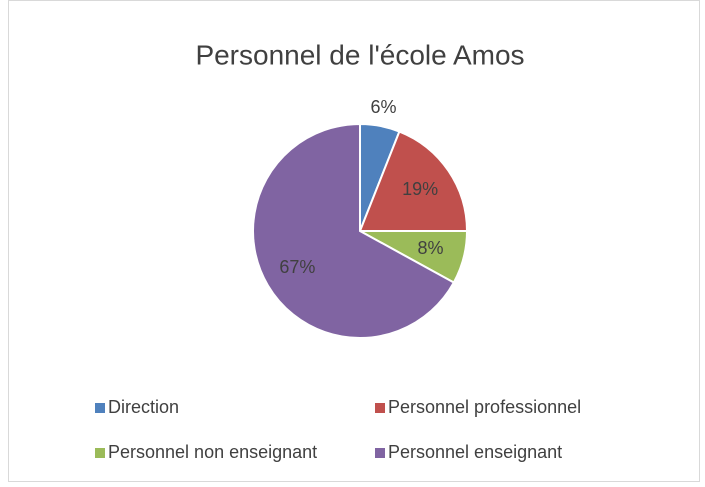 This screenshot has width=705, height=487. What do you see at coordinates (420, 189) in the screenshot?
I see `data-label: 19%` at bounding box center [420, 189].